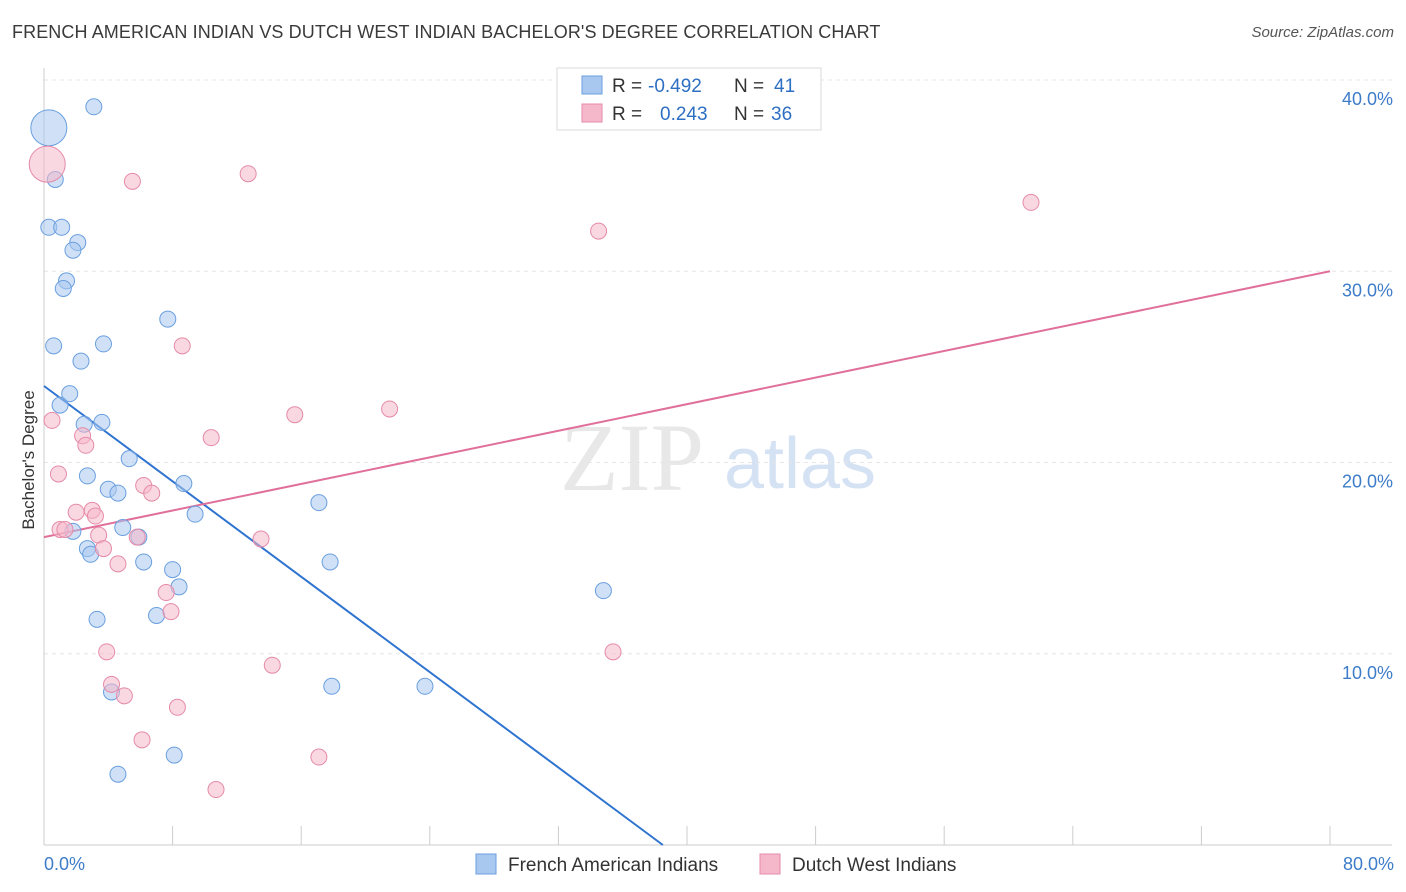 The width and height of the screenshot is (1406, 892). I want to click on bottom-legend-label: French American Indians, so click(613, 865).